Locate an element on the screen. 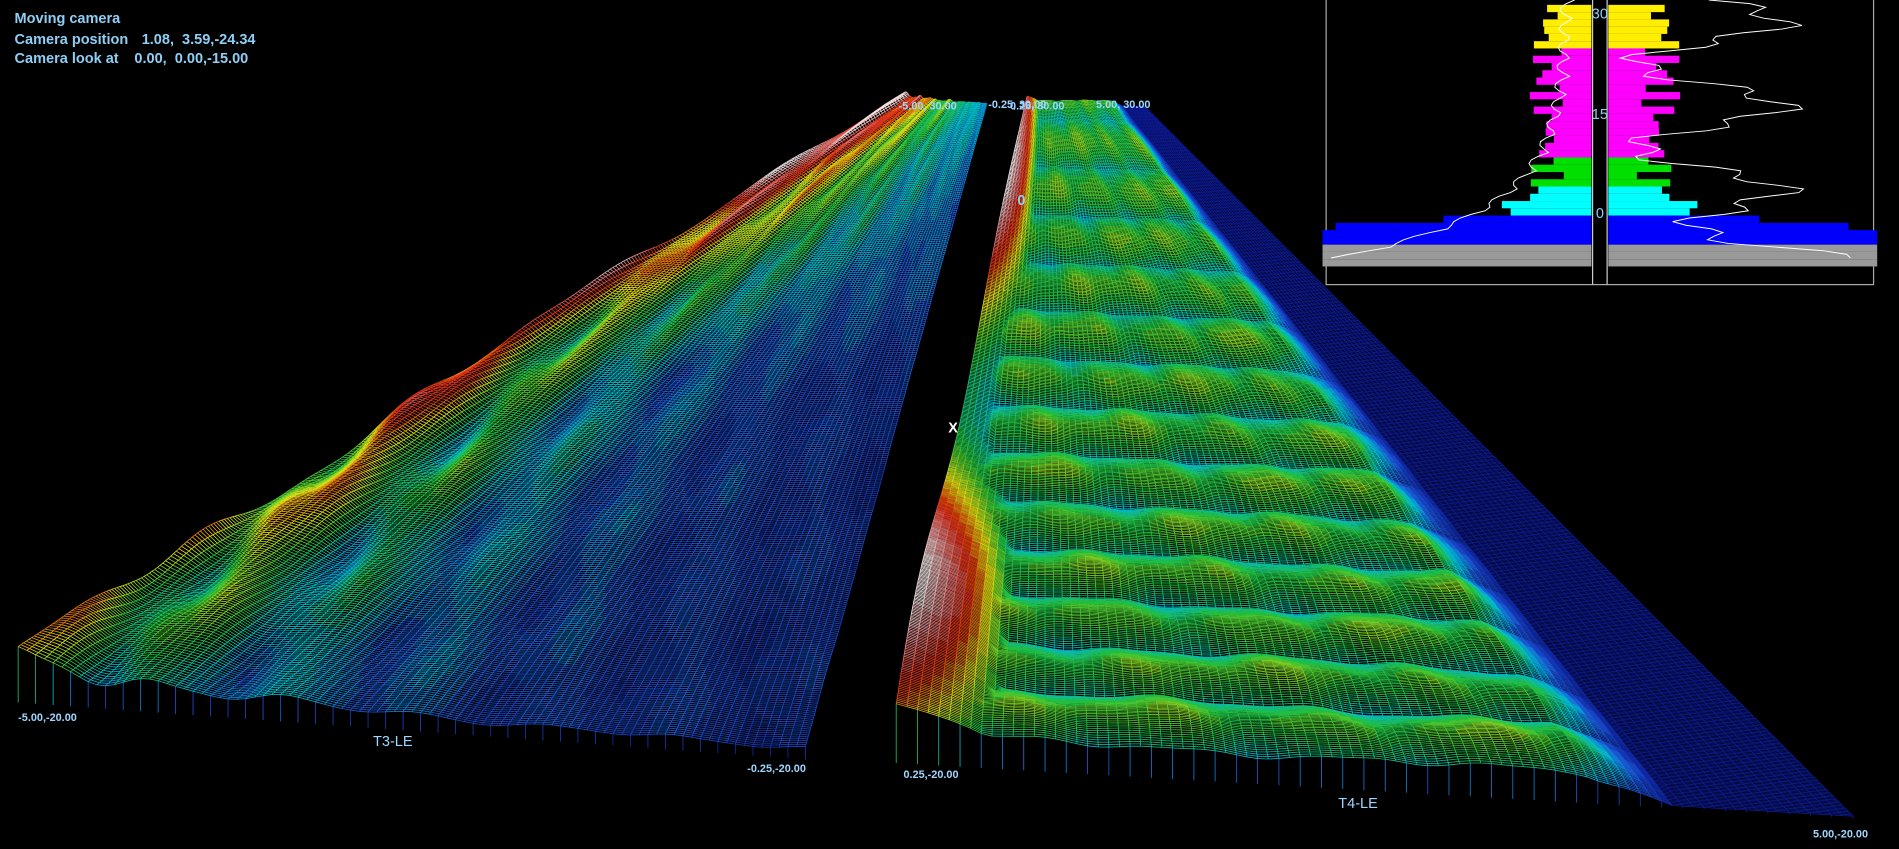 The height and width of the screenshot is (849, 1899). corner-label: -0.25,-20.00 is located at coordinates (776, 769).